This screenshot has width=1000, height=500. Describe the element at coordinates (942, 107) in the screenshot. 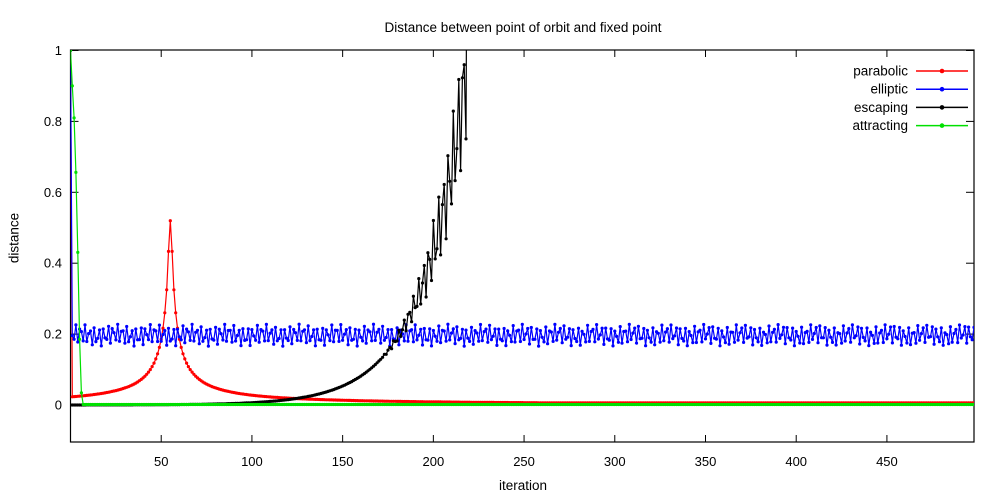

I see `legend-point-sample-escaping` at that location.